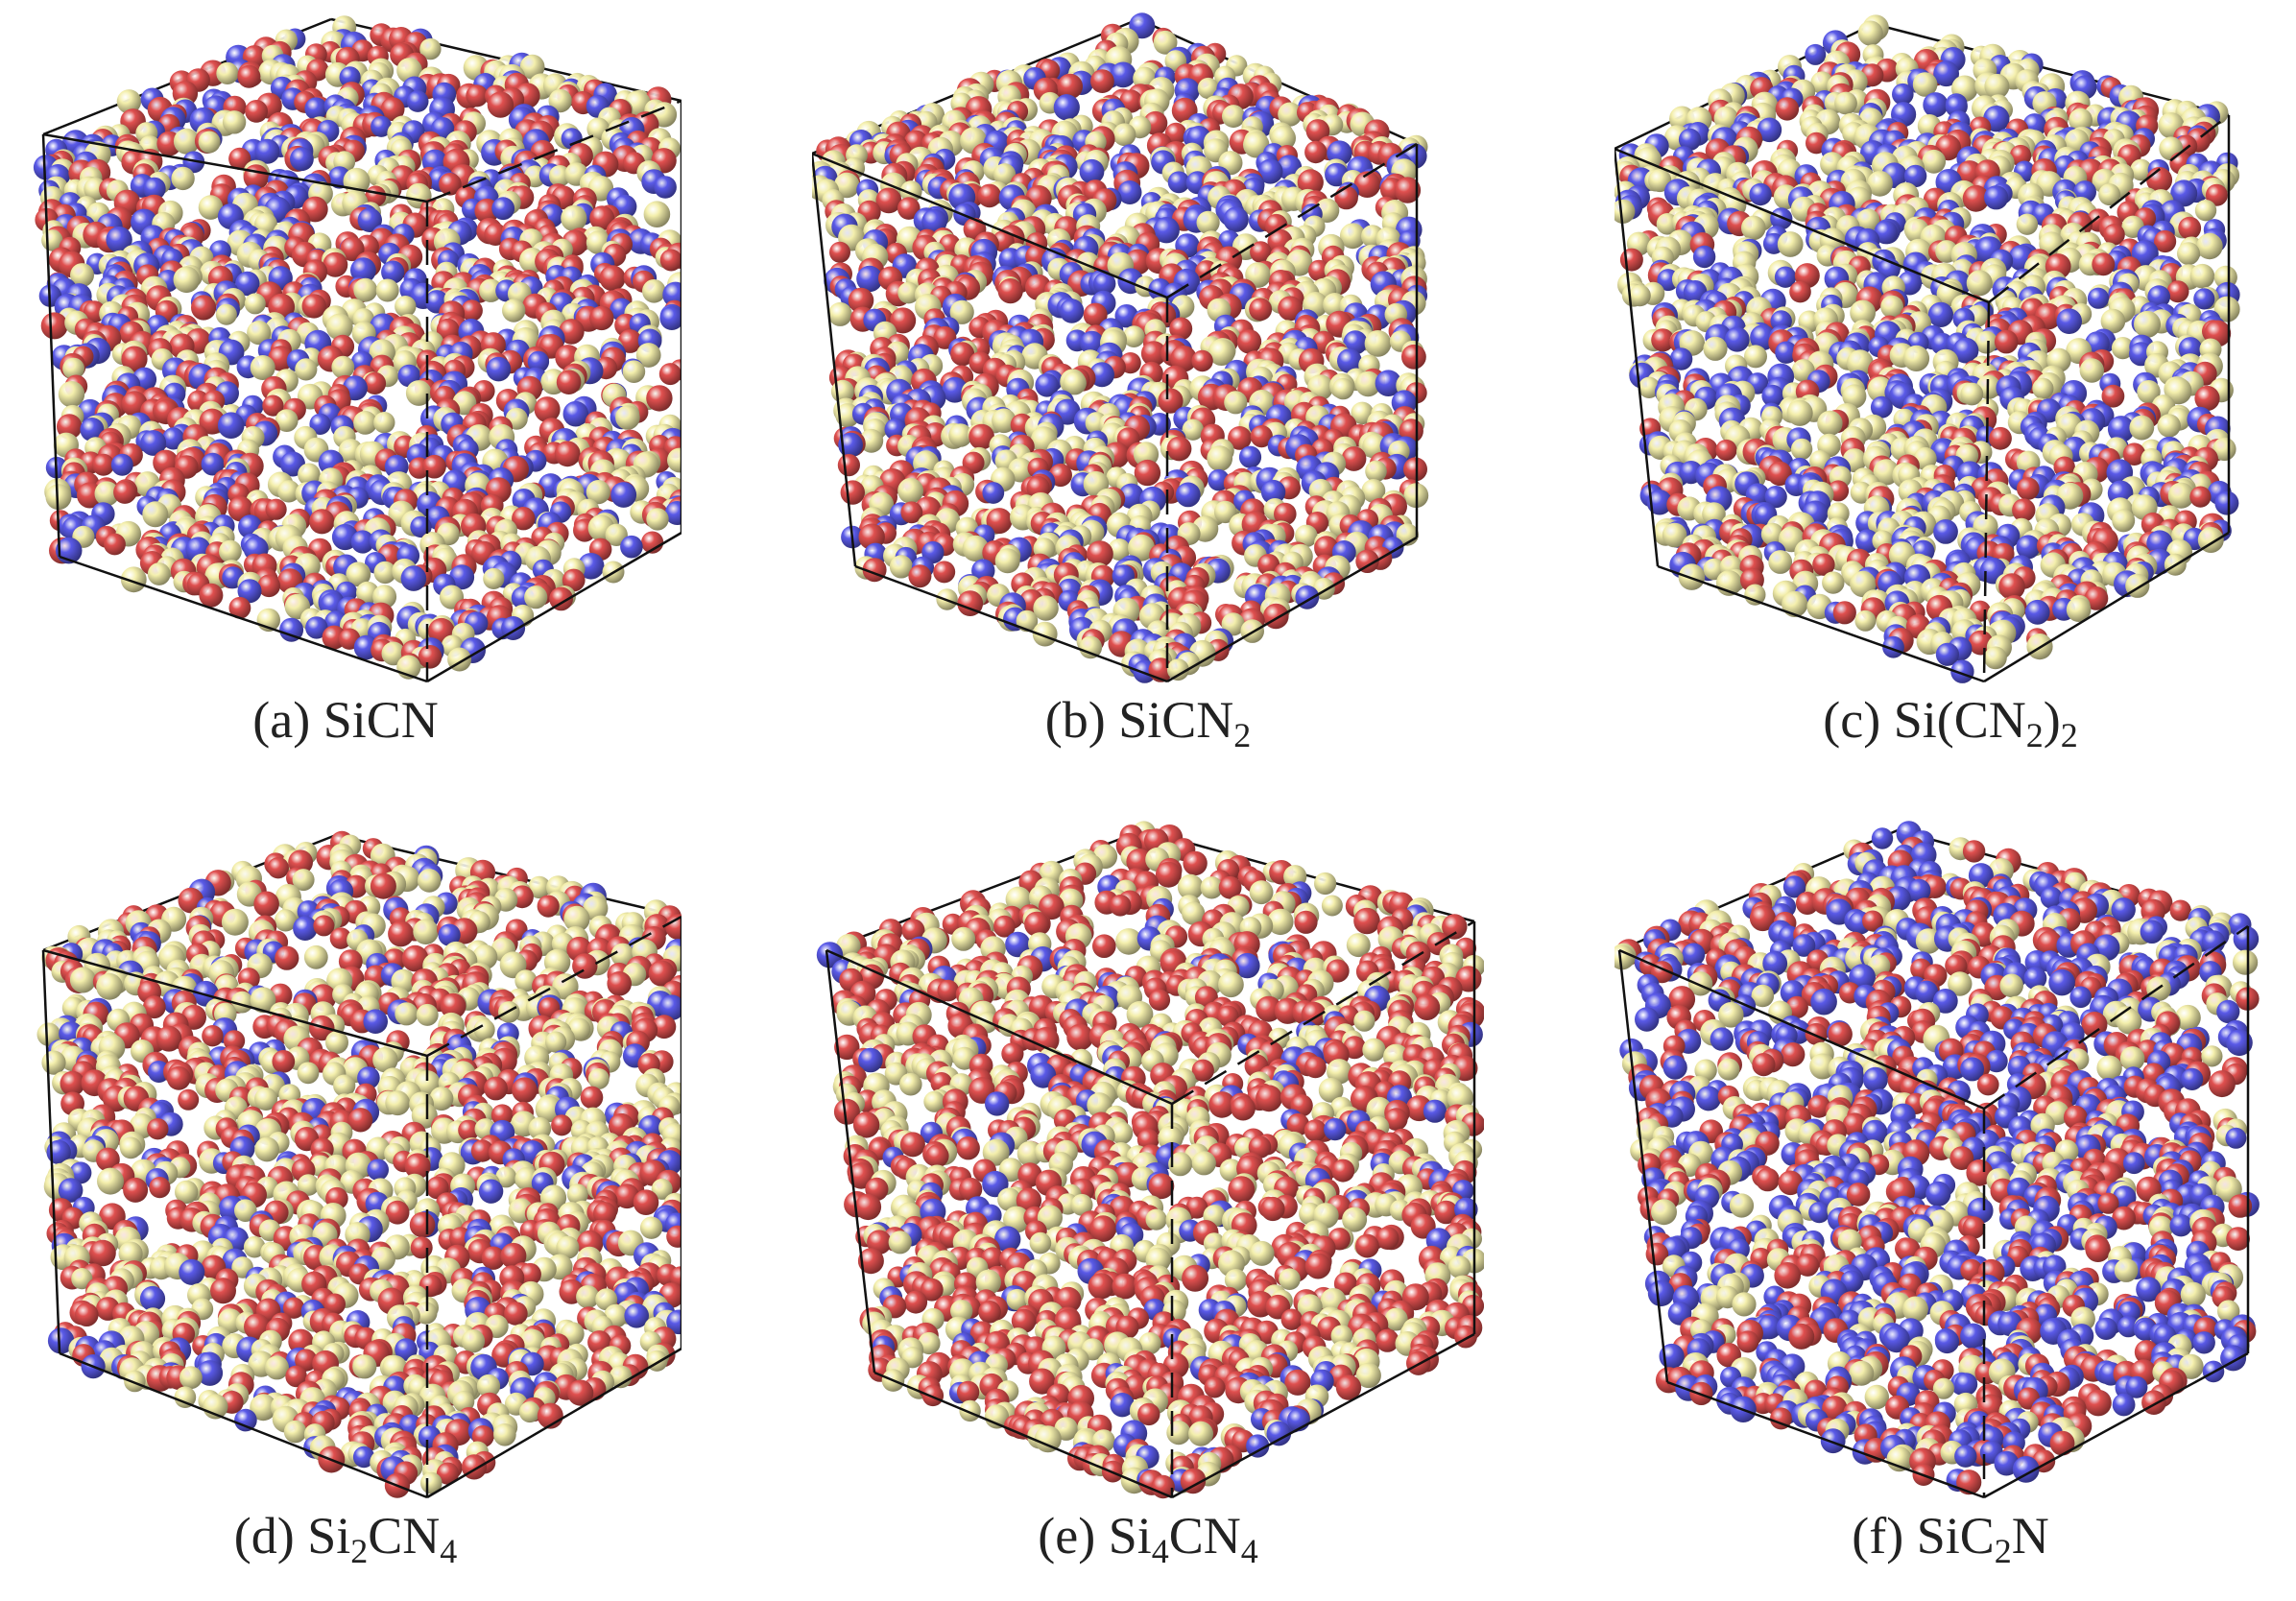 The height and width of the screenshot is (1601, 2296). What do you see at coordinates (288, 720) in the screenshot?
I see `caption-prefix-a: (a)` at bounding box center [288, 720].